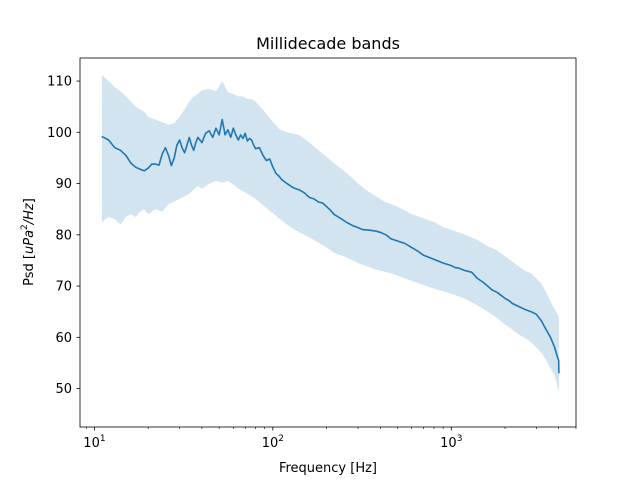  I want to click on y-tick-label: 110, so click(59, 82).